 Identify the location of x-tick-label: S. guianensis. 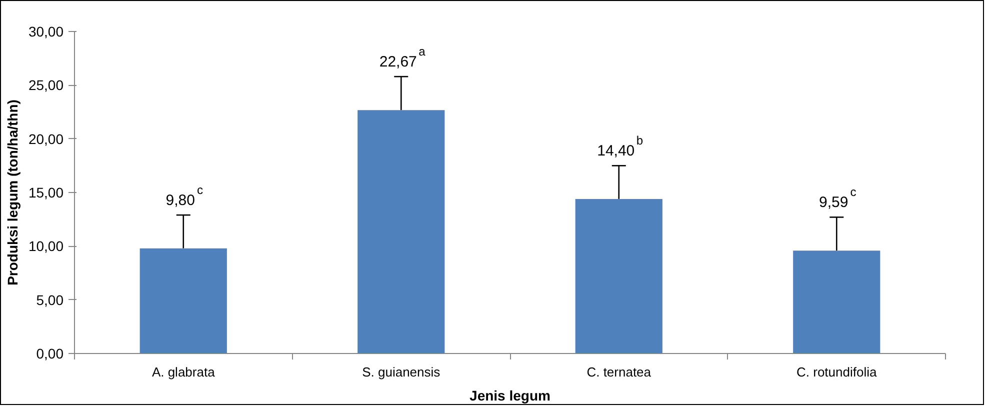
(401, 372).